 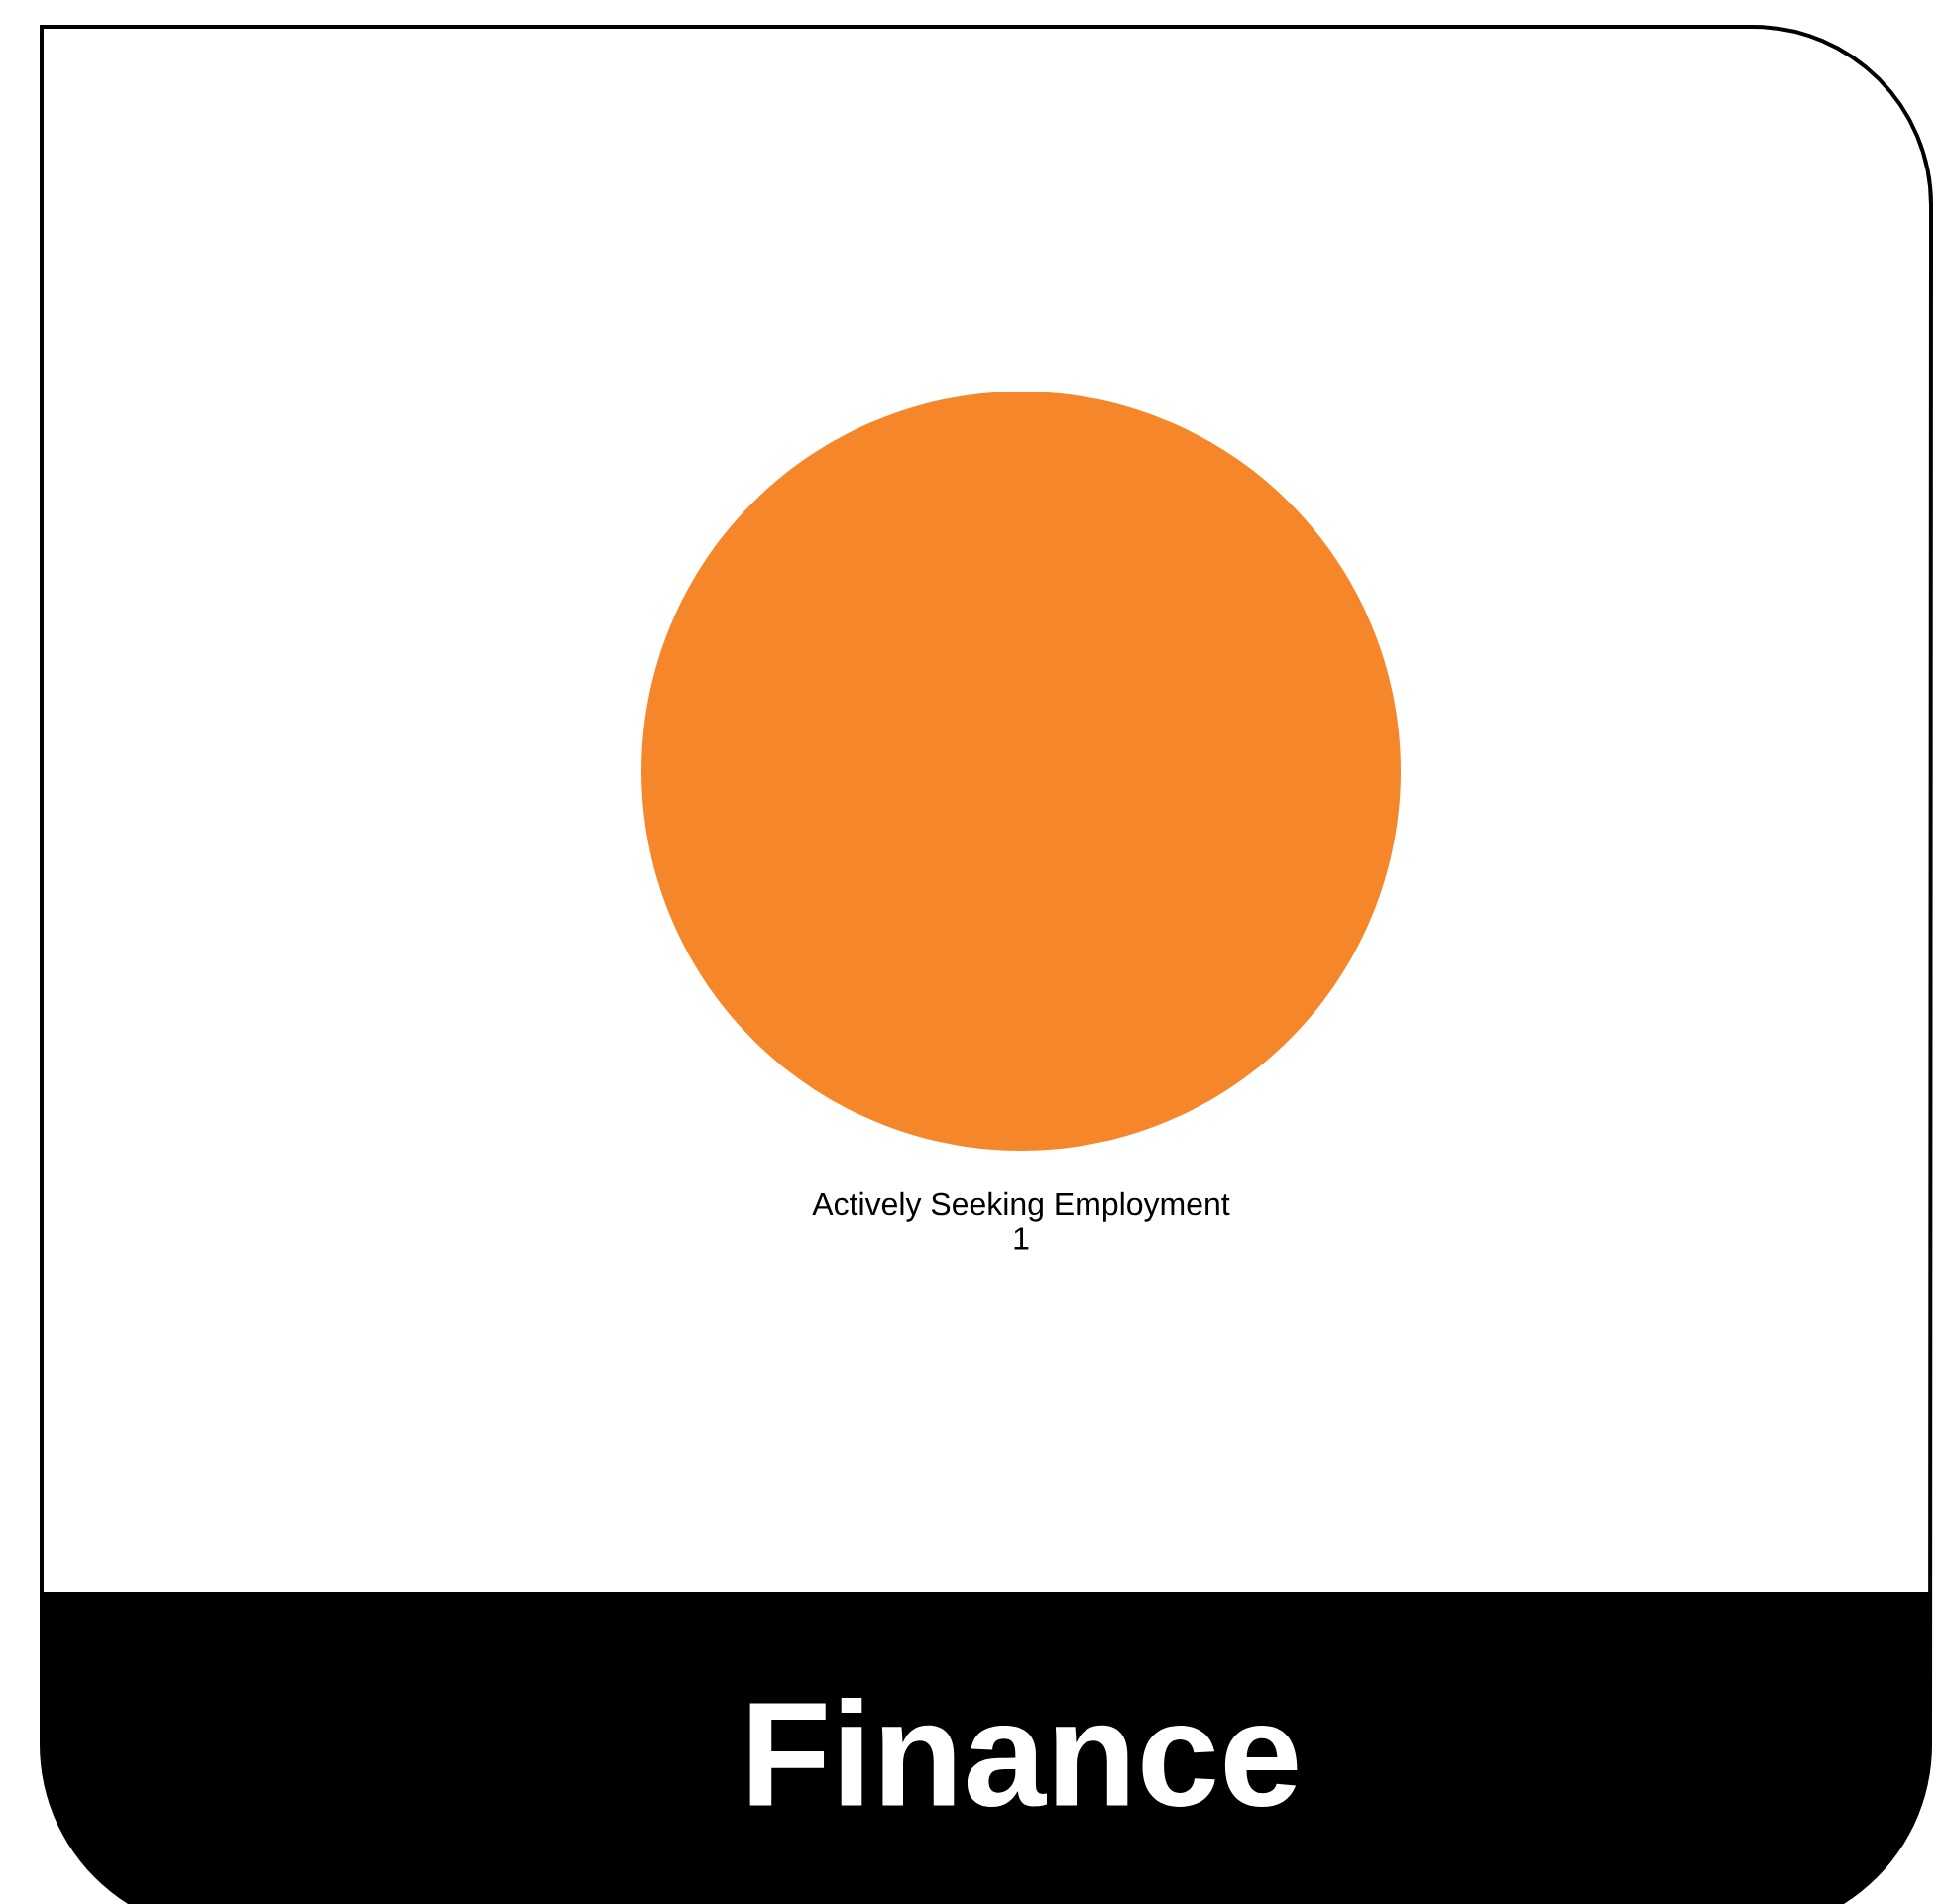 What do you see at coordinates (1021, 1206) in the screenshot?
I see `slice-label: Actively Seeking Employment` at bounding box center [1021, 1206].